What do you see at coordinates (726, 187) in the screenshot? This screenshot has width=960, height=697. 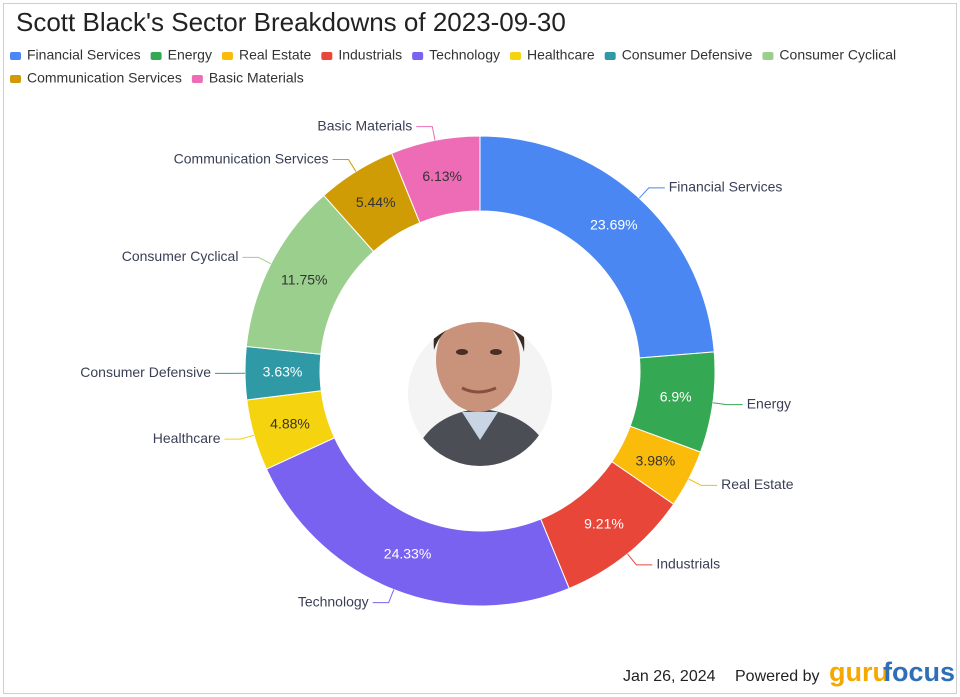 I see `category-label: Financial Services` at bounding box center [726, 187].